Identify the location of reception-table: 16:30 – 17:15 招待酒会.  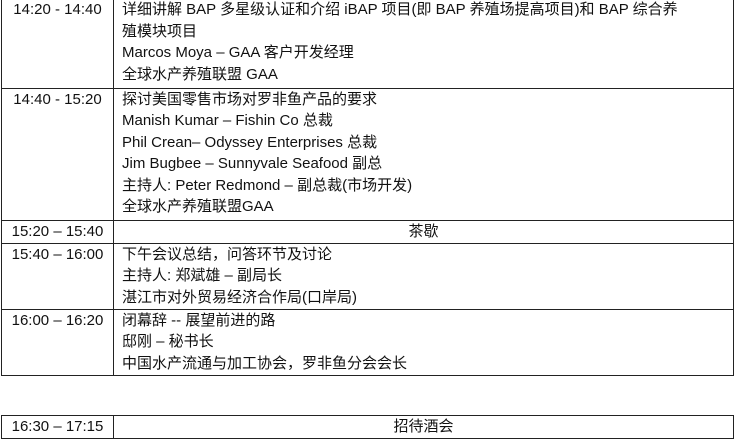
(367, 427).